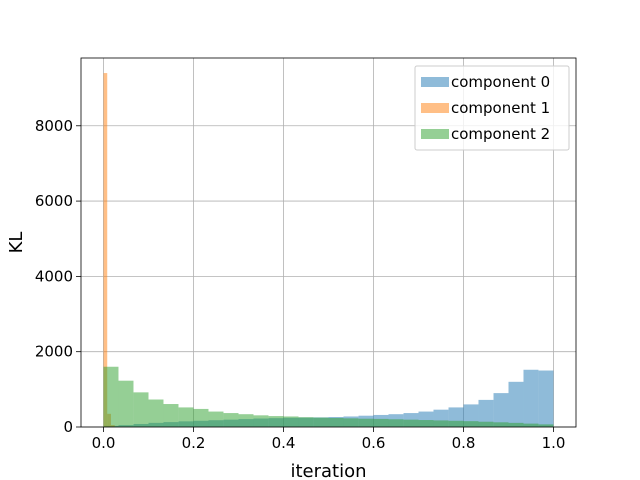 The height and width of the screenshot is (480, 640). What do you see at coordinates (104, 443) in the screenshot?
I see `x-tick-label: 0.0` at bounding box center [104, 443].